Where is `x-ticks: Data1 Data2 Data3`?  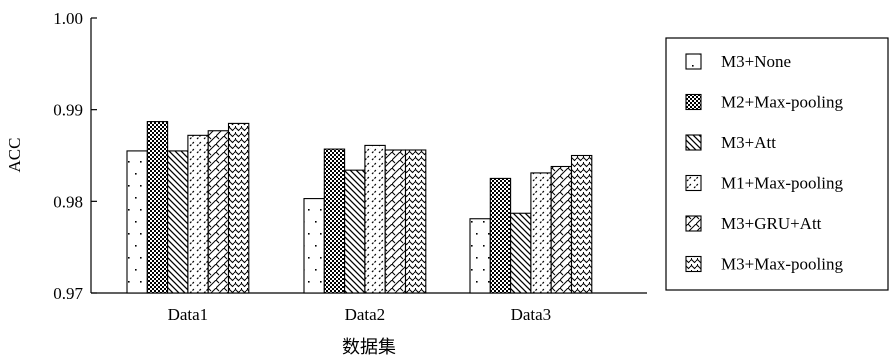 x-ticks: Data1 Data2 Data3 is located at coordinates (360, 314).